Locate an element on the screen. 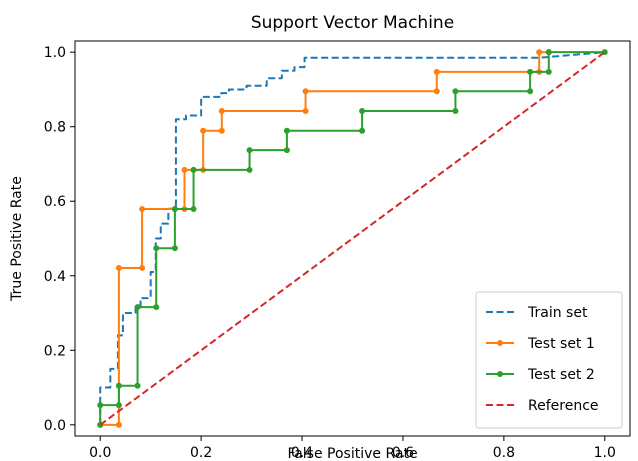  x-tick-label: 0.8 is located at coordinates (504, 453).